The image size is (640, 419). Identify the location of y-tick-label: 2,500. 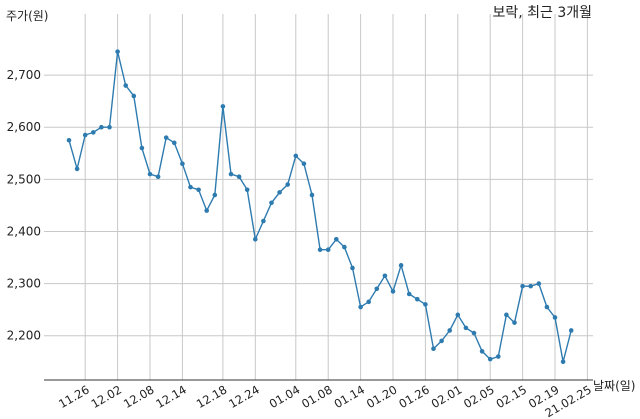
(24, 179).